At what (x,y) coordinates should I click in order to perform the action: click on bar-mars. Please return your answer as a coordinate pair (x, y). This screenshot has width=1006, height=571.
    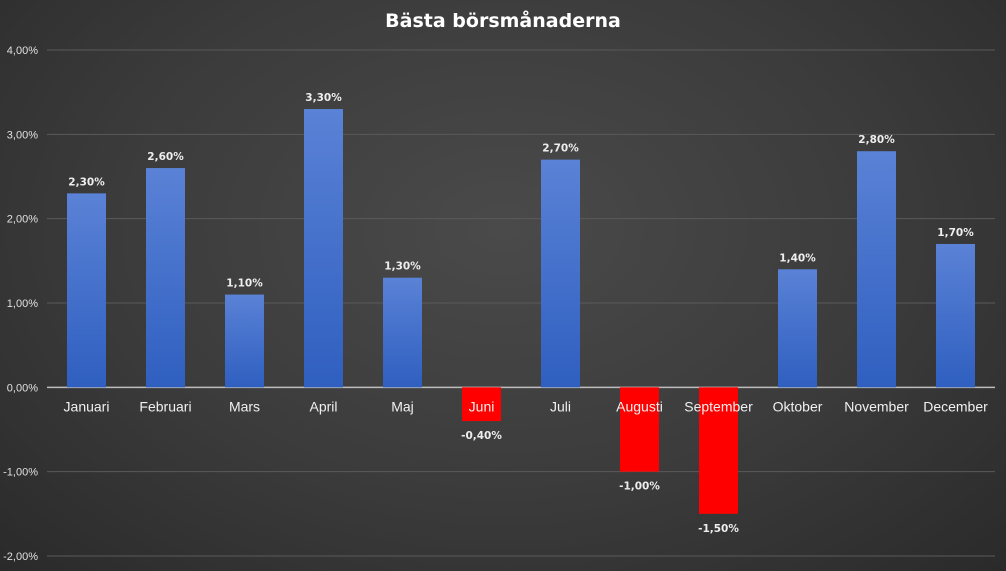
    Looking at the image, I should click on (244, 341).